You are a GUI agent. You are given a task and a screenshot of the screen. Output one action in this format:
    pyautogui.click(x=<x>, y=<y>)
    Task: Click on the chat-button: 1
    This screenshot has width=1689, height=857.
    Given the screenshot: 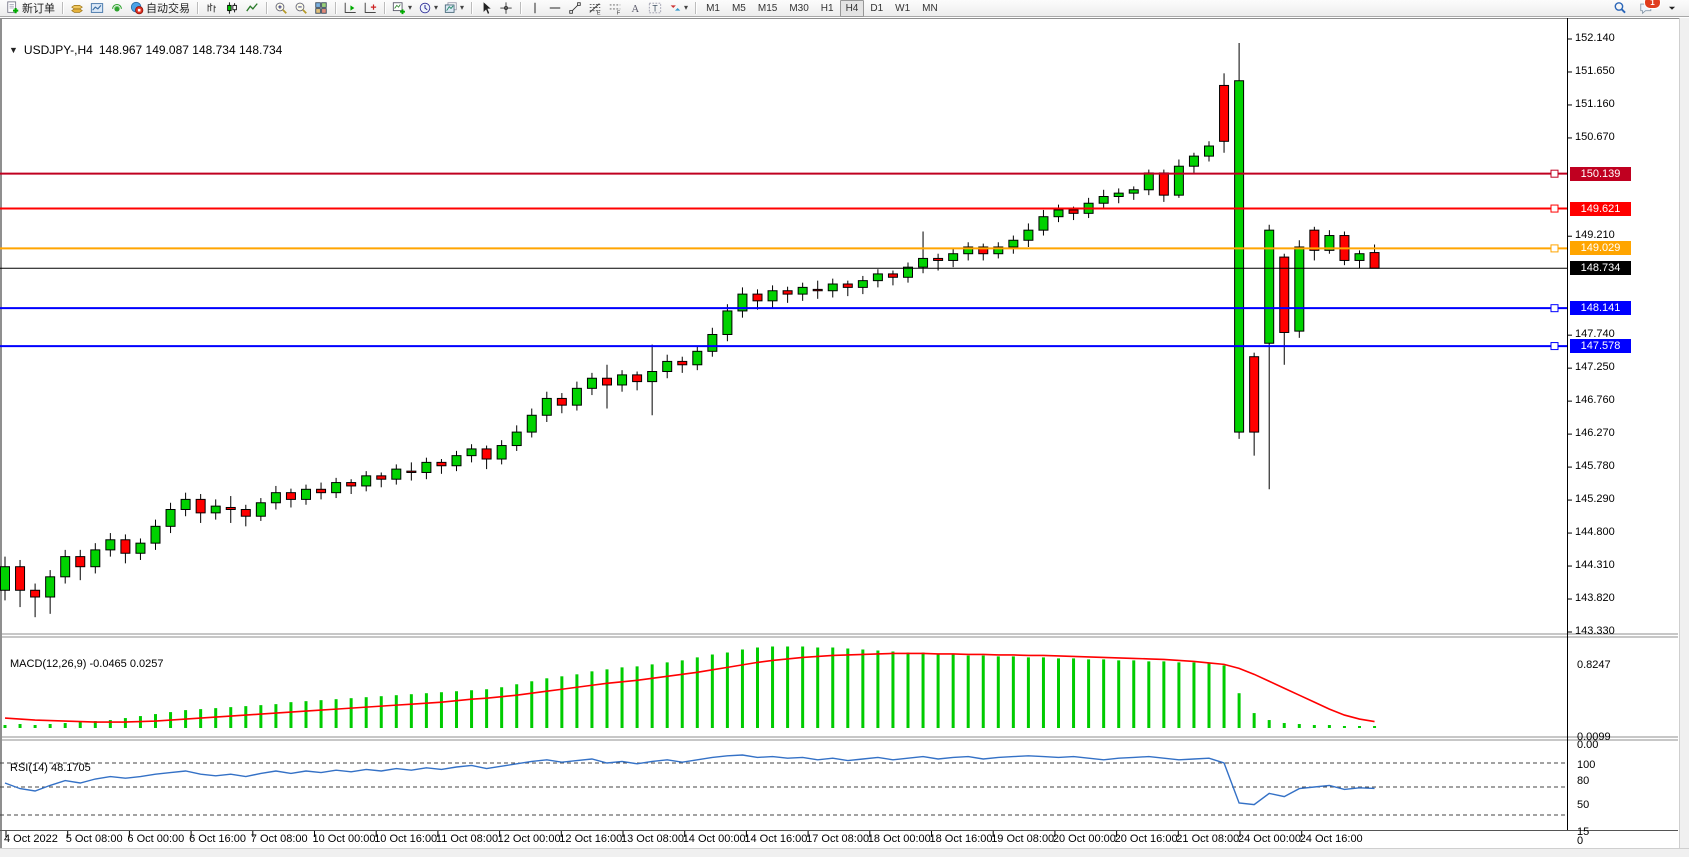 What is the action you would take?
    pyautogui.click(x=1648, y=8)
    